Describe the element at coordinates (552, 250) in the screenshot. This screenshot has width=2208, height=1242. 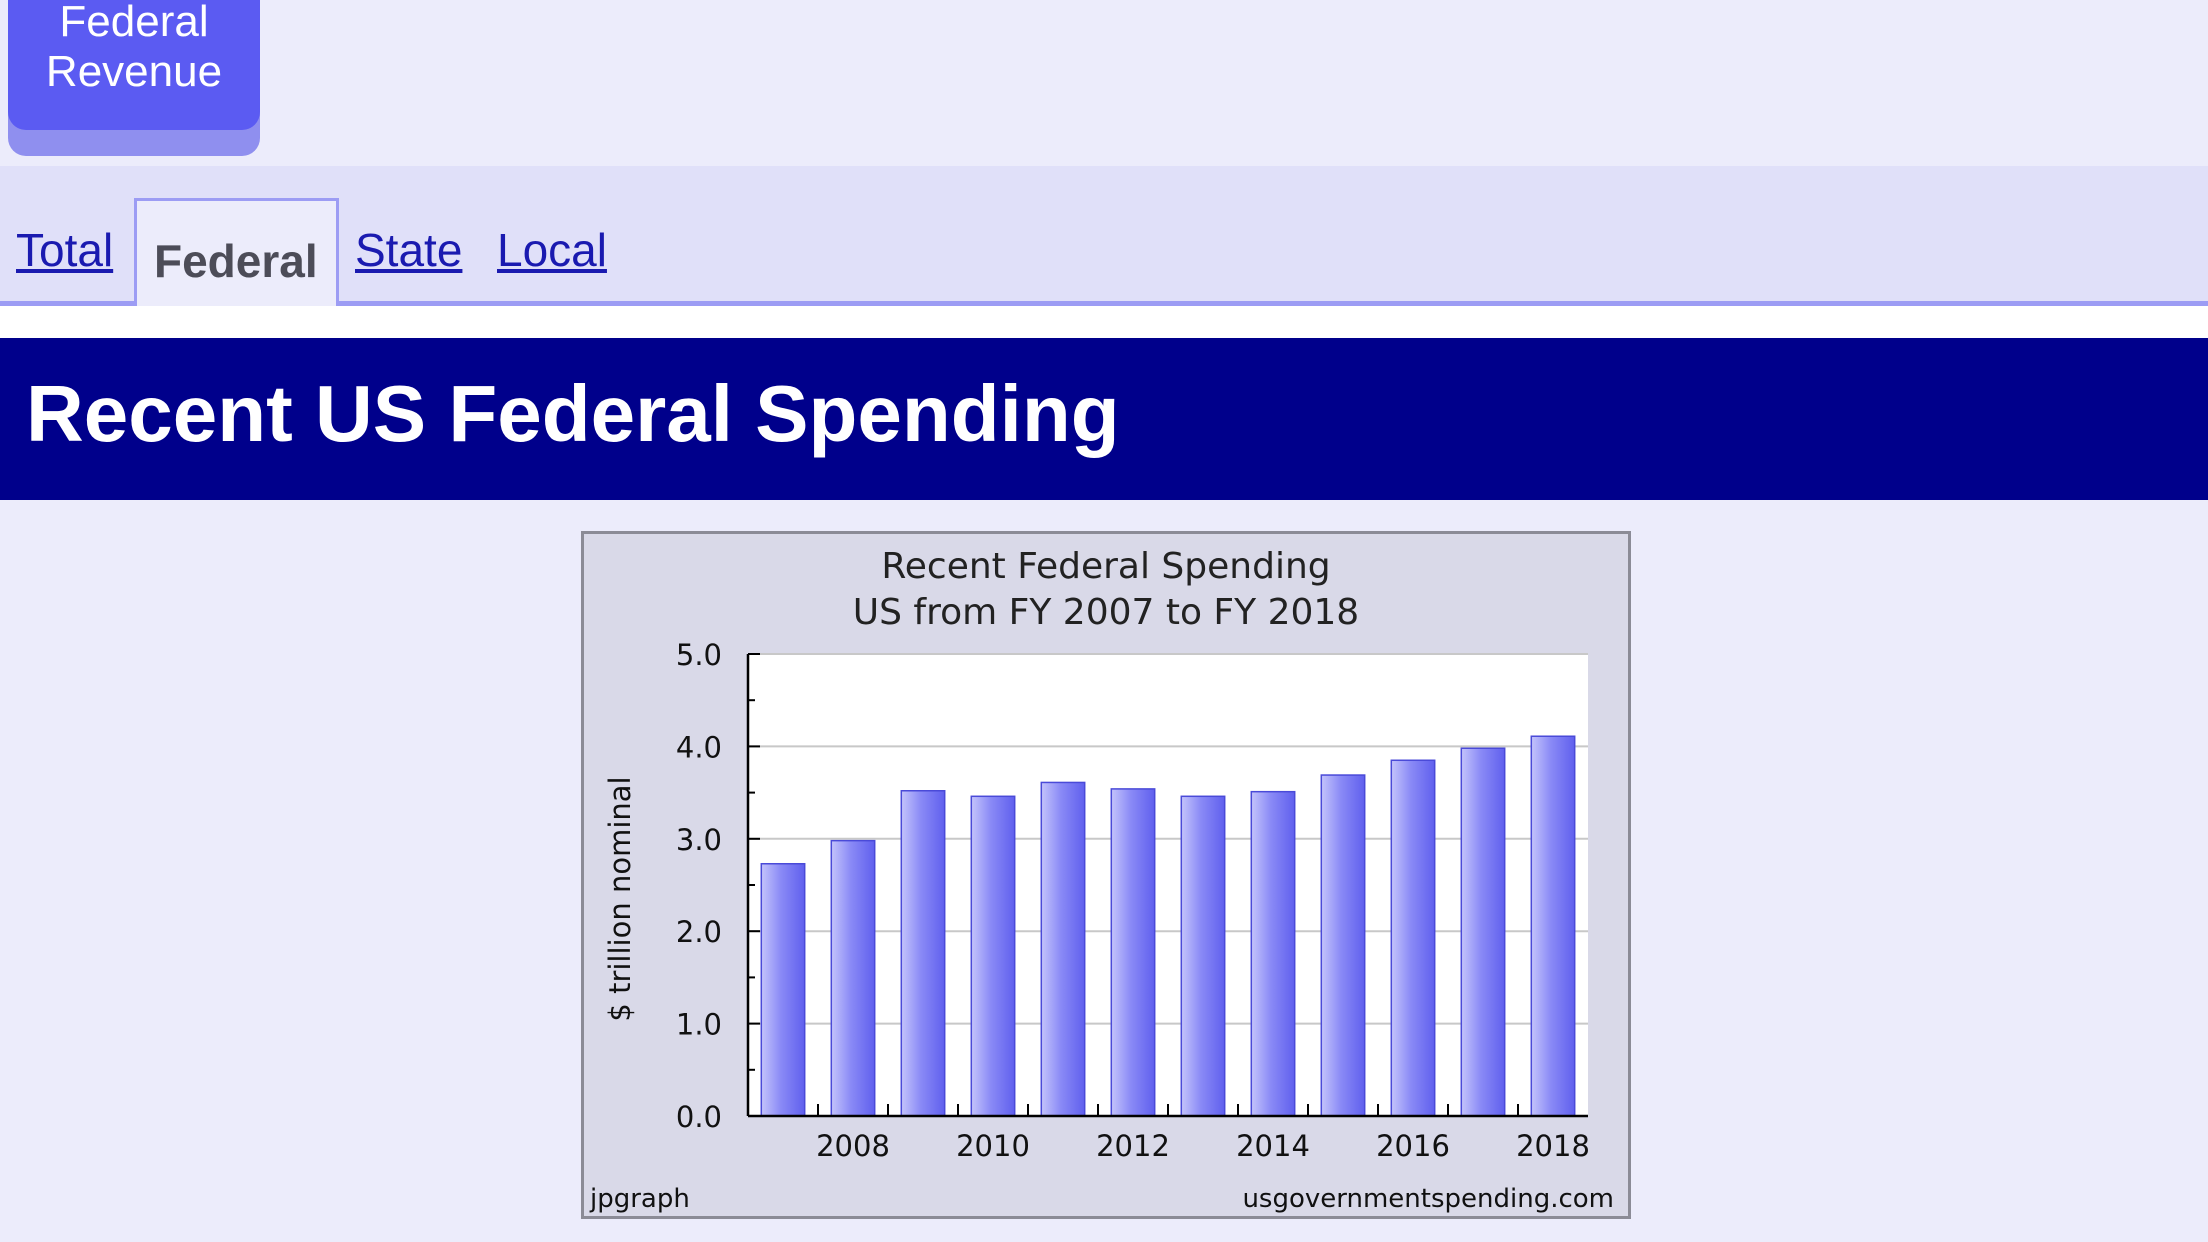
I see `tab-local: Local` at that location.